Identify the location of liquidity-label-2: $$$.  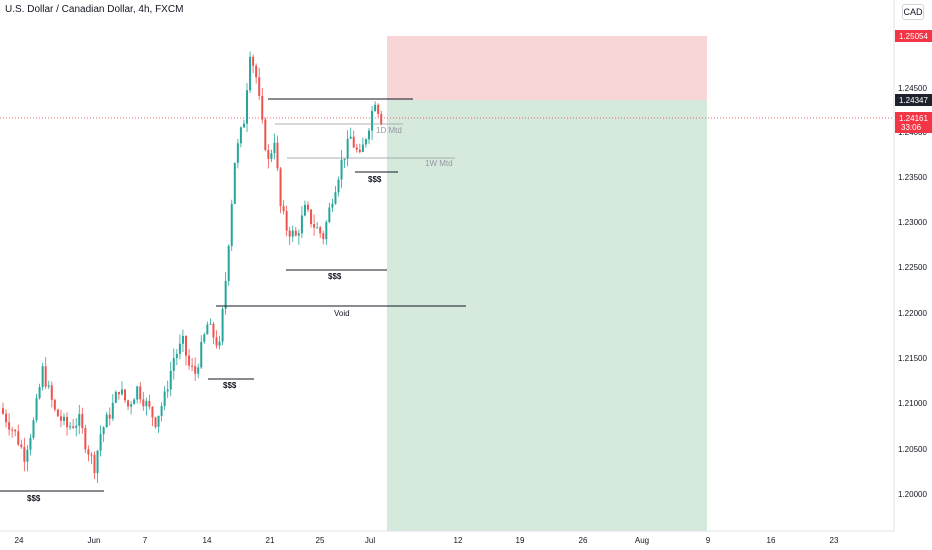
(230, 385).